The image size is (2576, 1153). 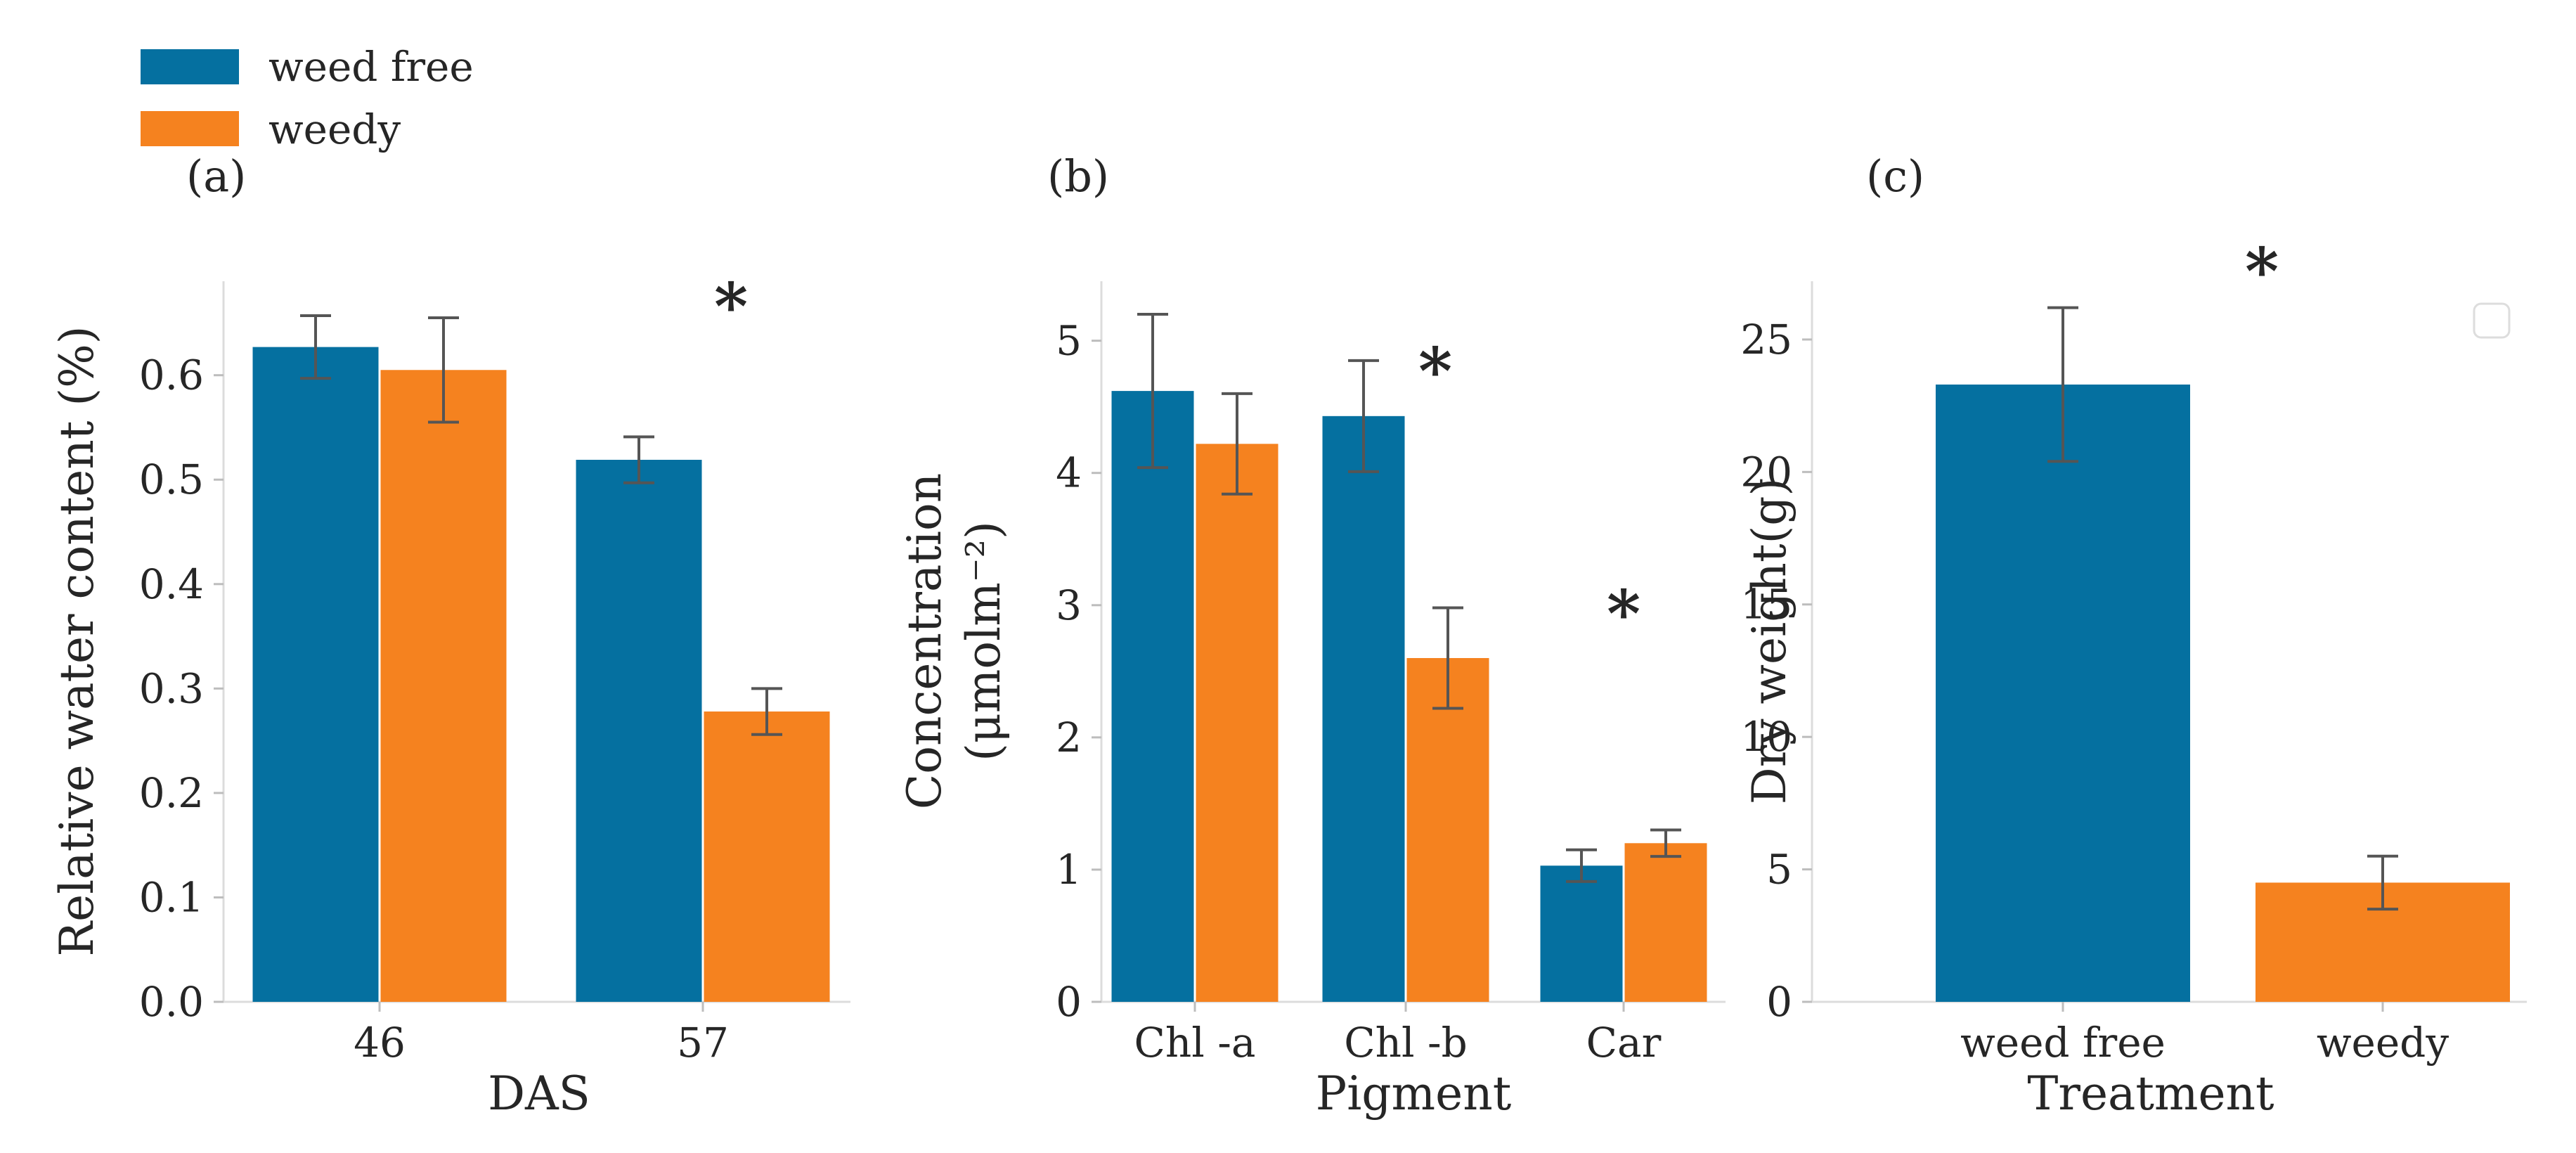 I want to click on panel-b-bar-chl-b-weed-free, so click(x=1364, y=709).